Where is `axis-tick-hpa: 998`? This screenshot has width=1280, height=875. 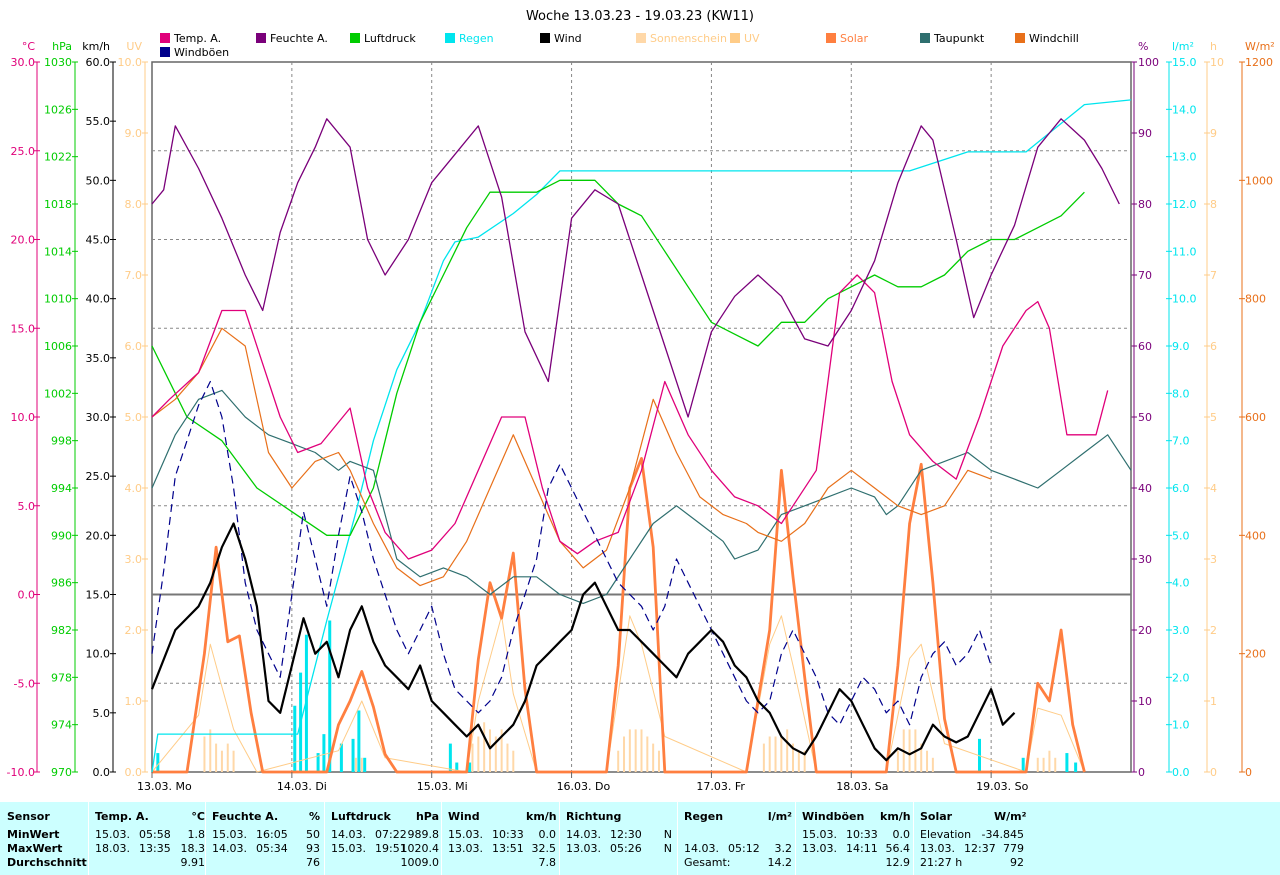
axis-tick-hpa: 998 is located at coordinates (61, 441).